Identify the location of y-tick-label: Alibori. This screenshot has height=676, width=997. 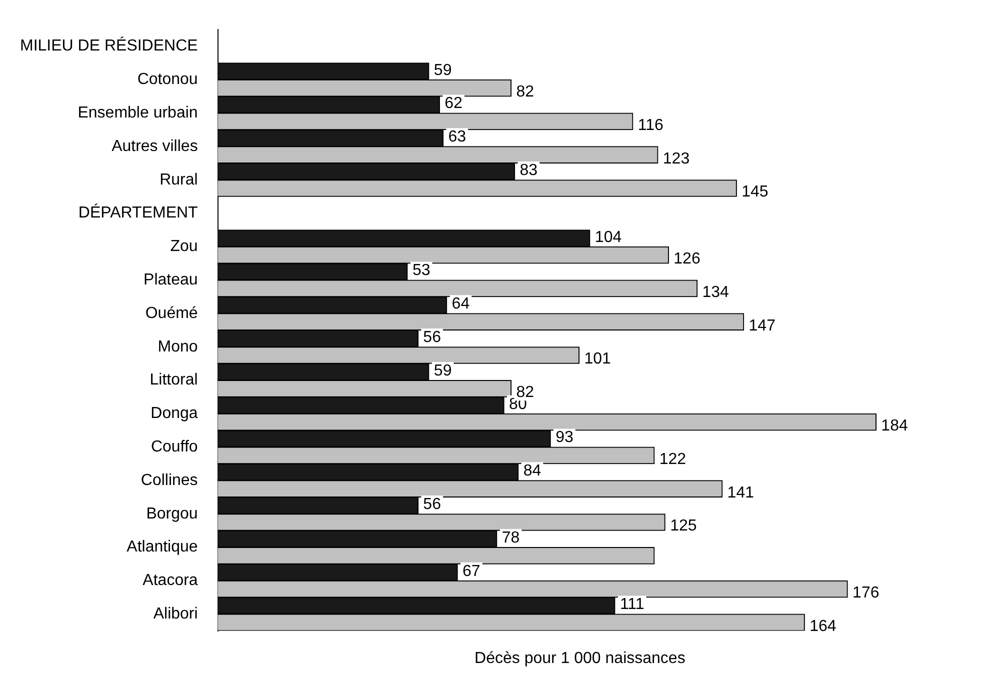
(175, 614).